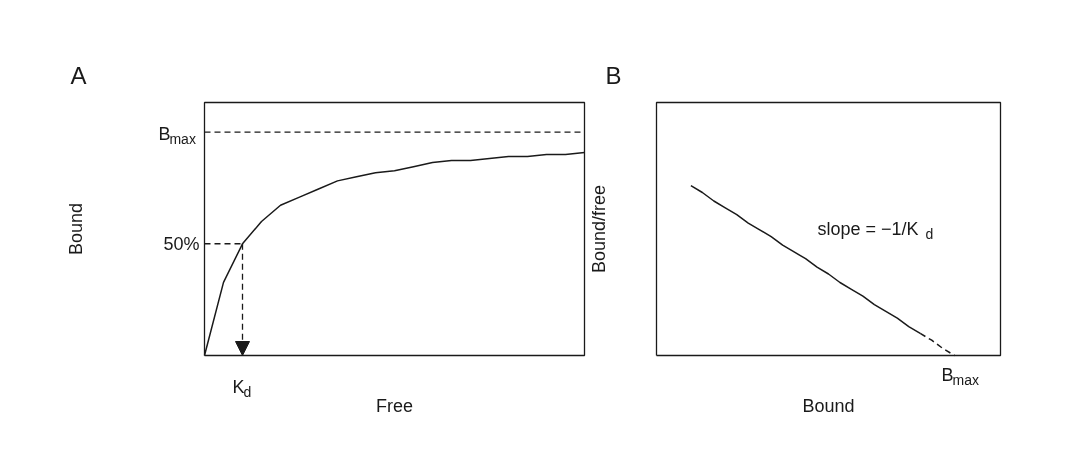 The height and width of the screenshot is (470, 1082). I want to click on y-axis-title: Bound, so click(75, 229).